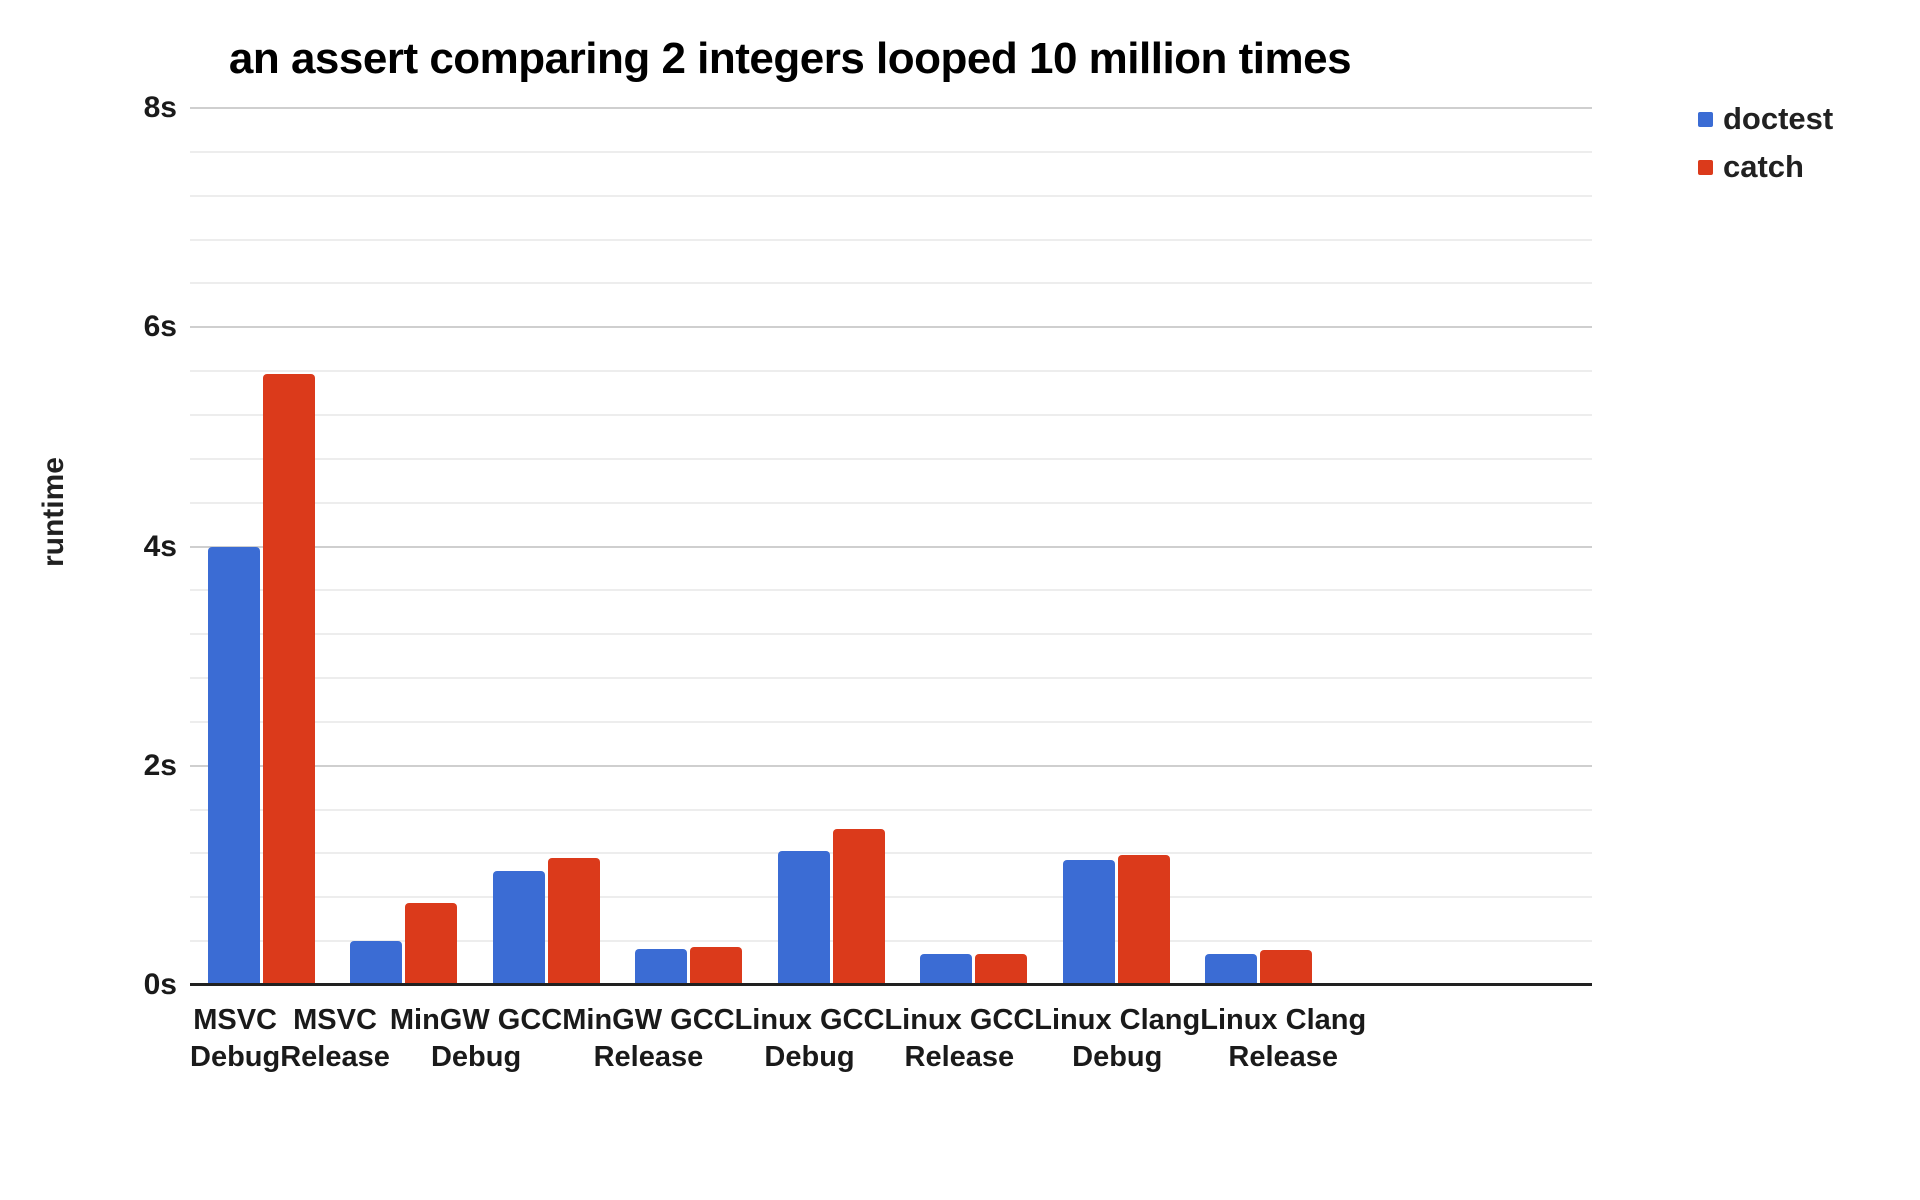 Image resolution: width=1920 pixels, height=1200 pixels. I want to click on legend-label-doctest: doctest, so click(1778, 118).